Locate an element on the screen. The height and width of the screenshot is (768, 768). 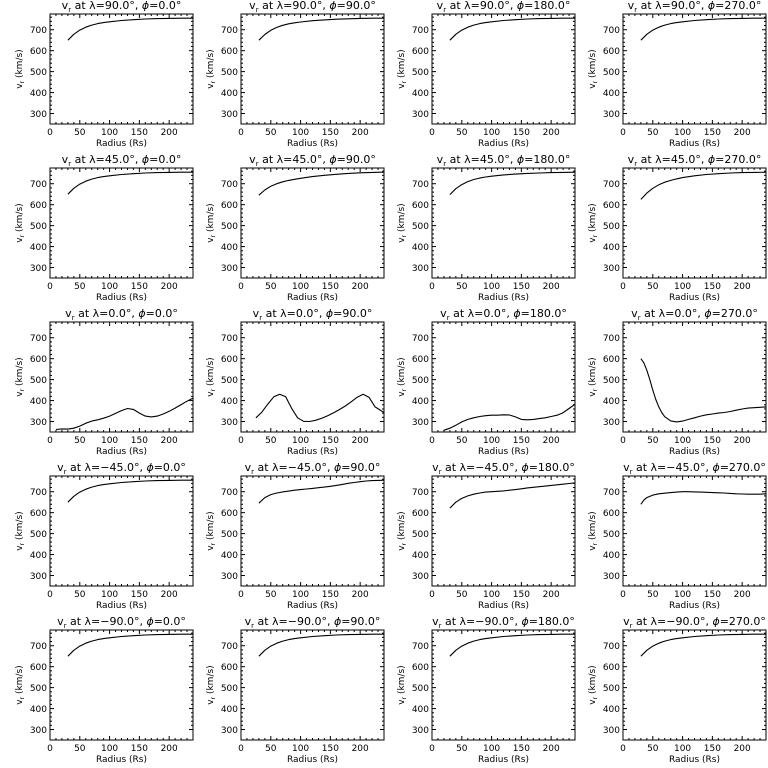
panel-title: vr at λ=0.0°, ϕ=0.0° is located at coordinates (121, 314).